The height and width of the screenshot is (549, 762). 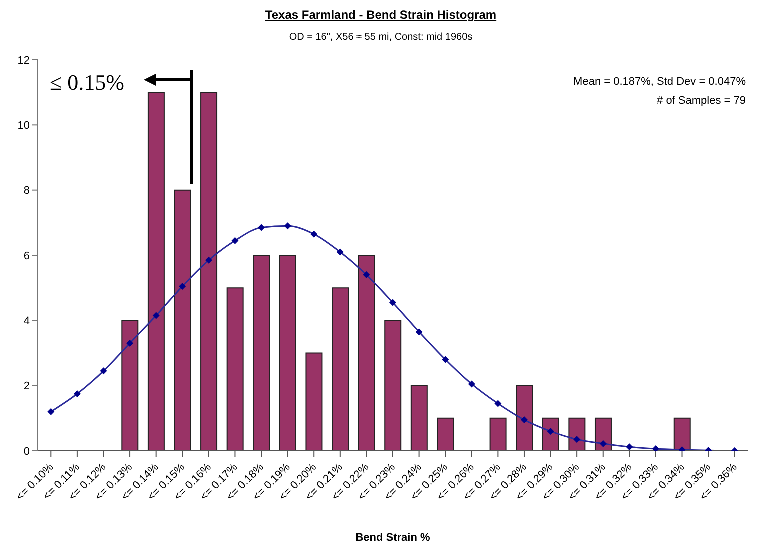 I want to click on y-tick-label: 8, so click(x=27, y=191).